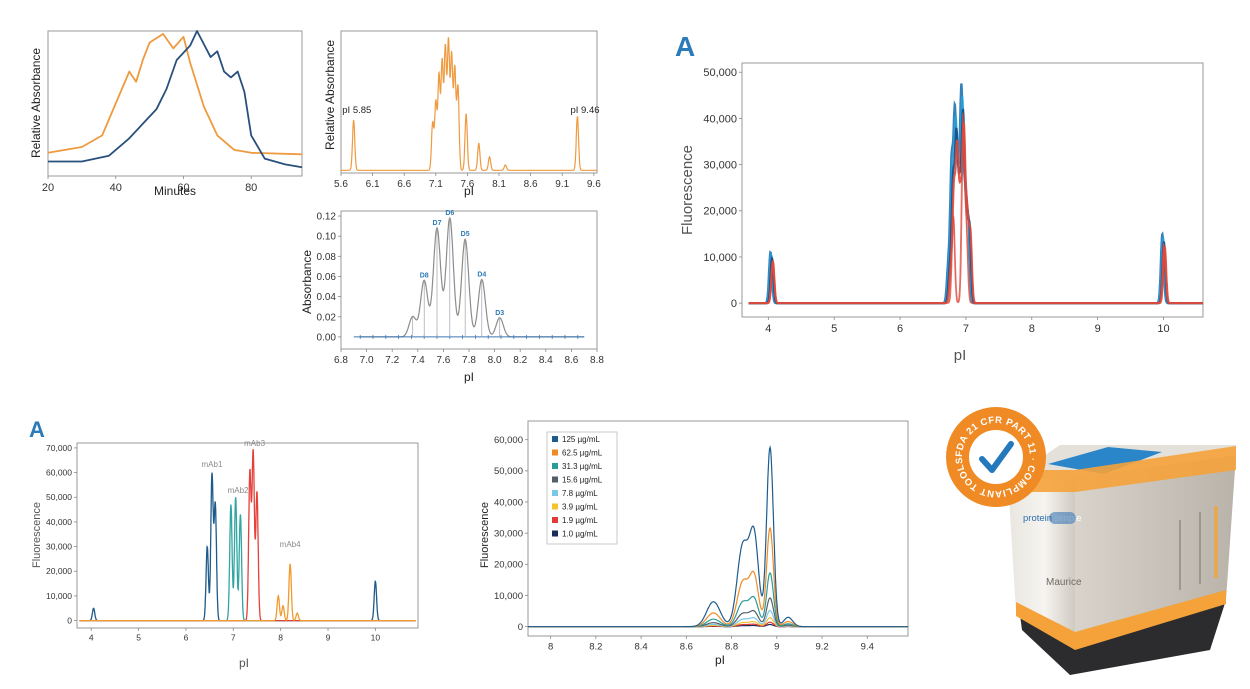 This screenshot has height=689, width=1250. What do you see at coordinates (449, 213) in the screenshot?
I see `peak-label: D6` at bounding box center [449, 213].